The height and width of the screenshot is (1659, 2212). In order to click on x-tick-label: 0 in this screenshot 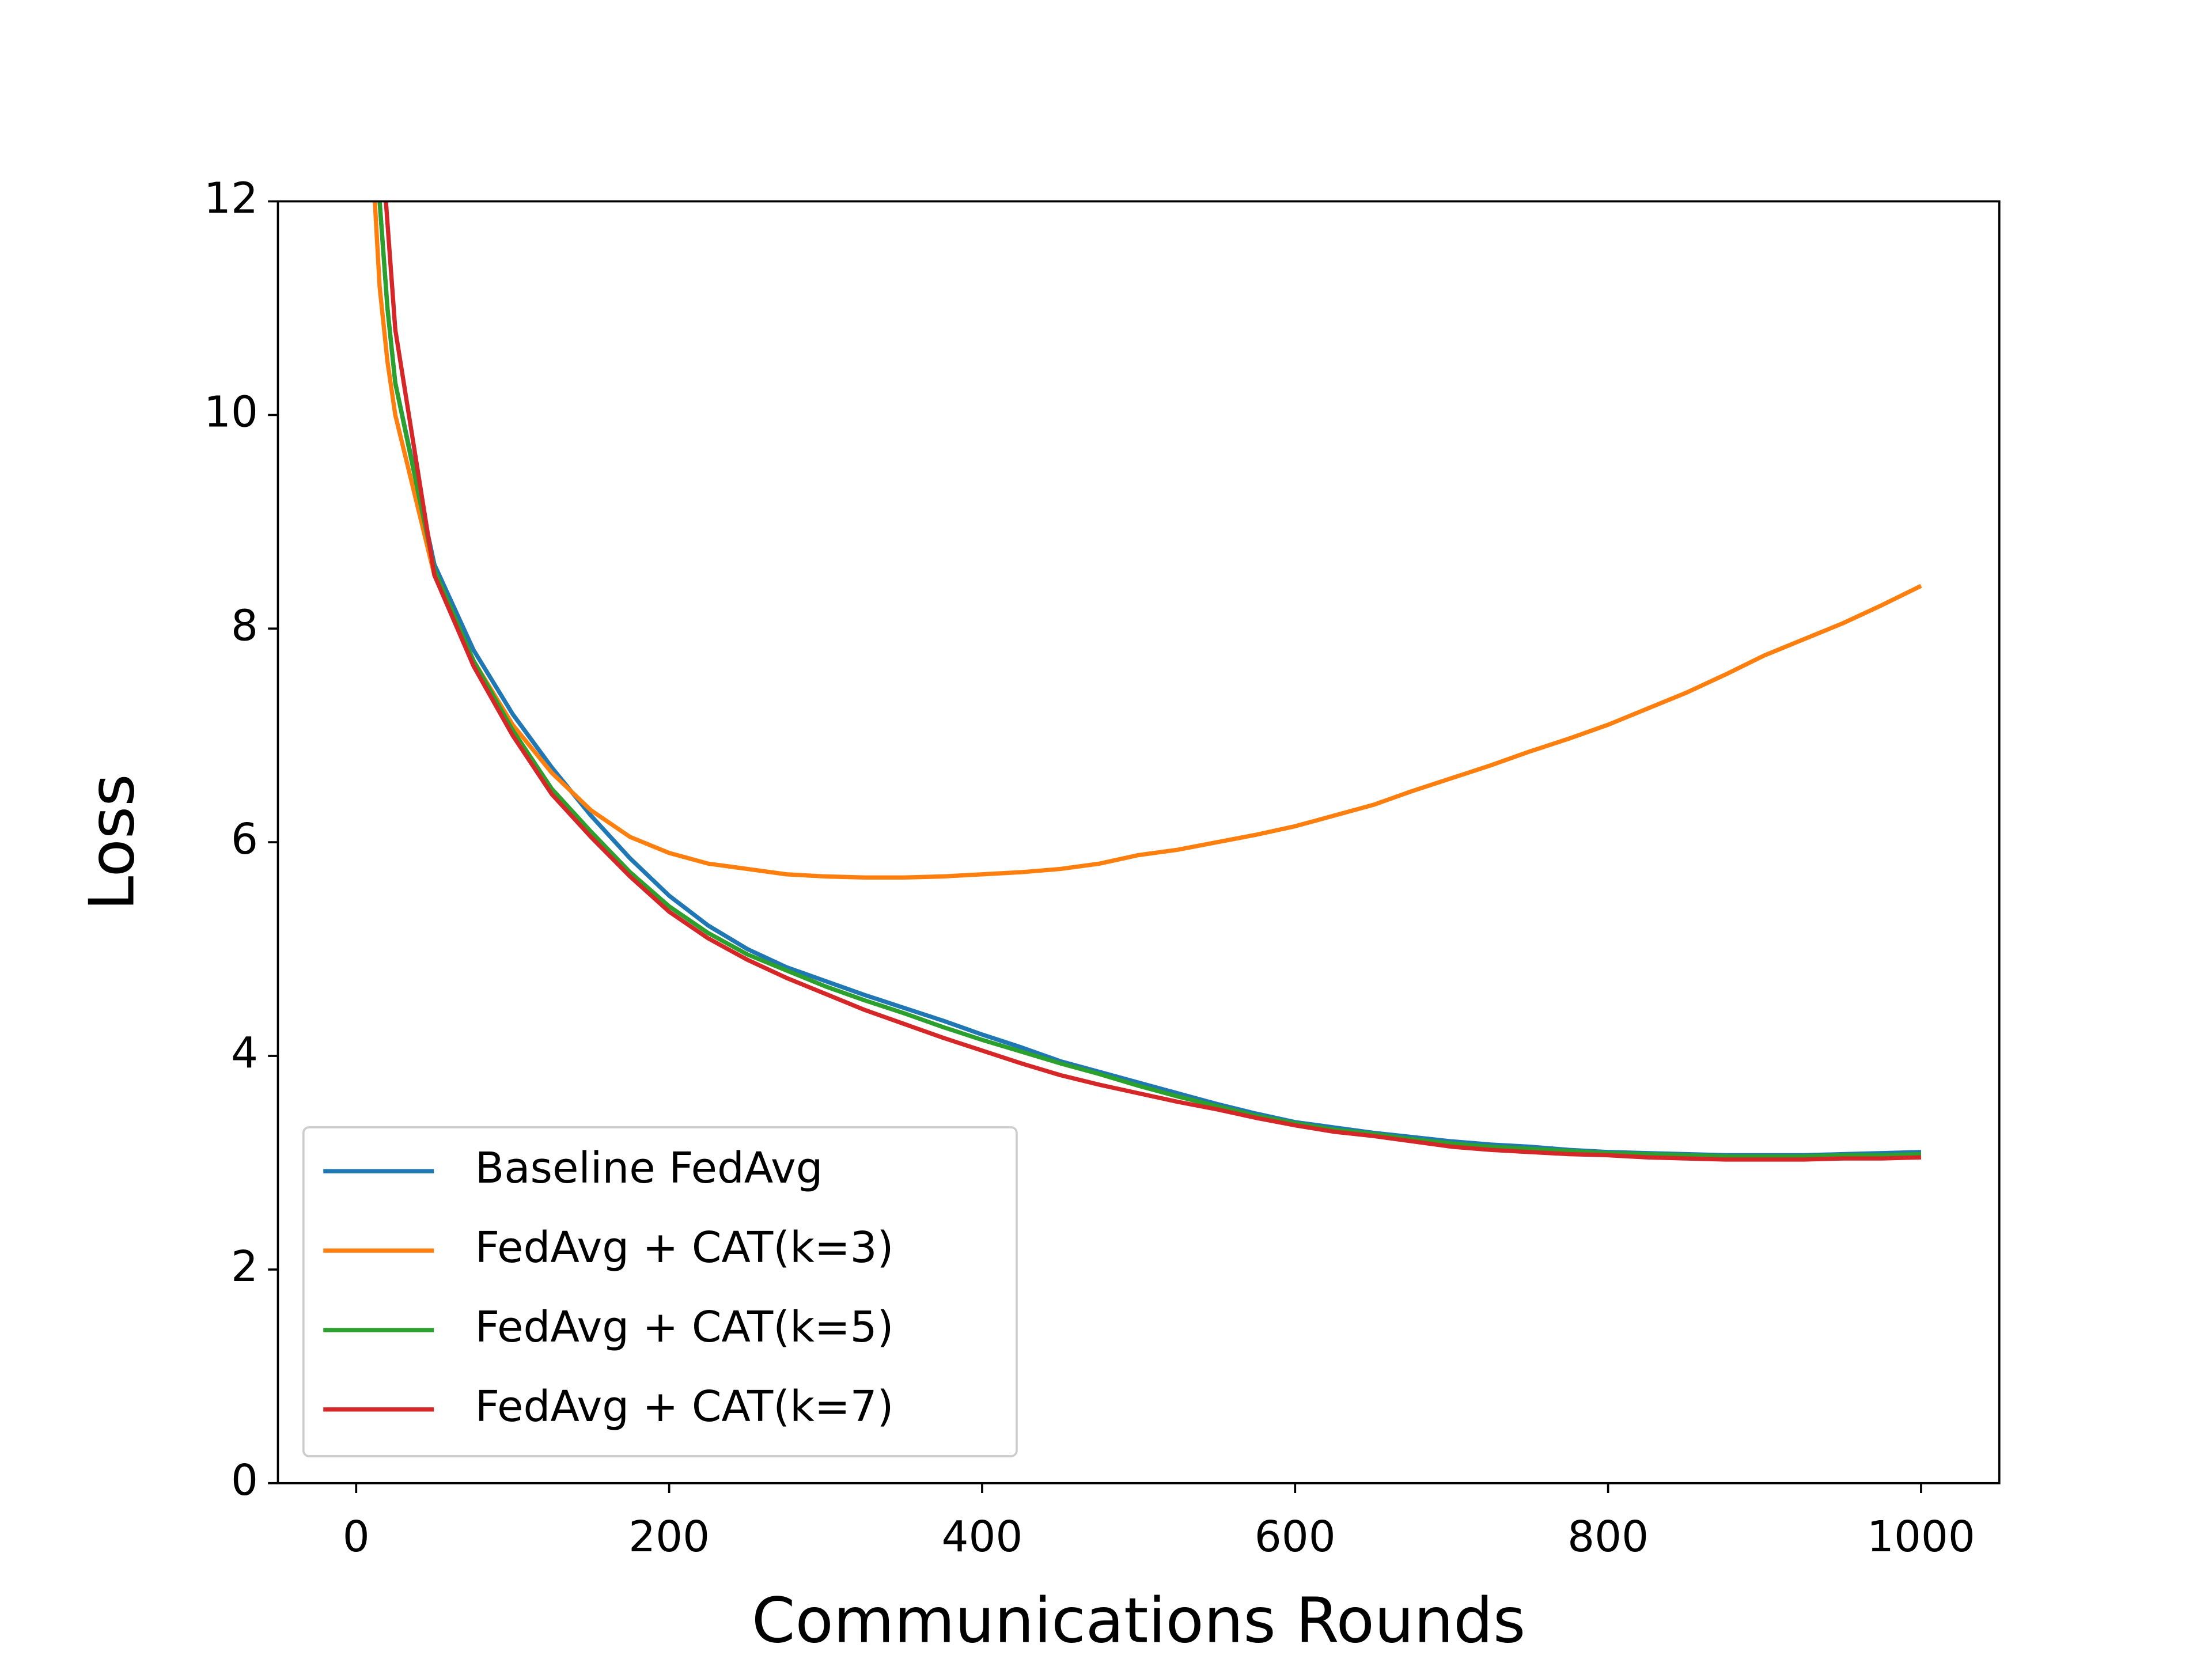, I will do `click(356, 1537)`.